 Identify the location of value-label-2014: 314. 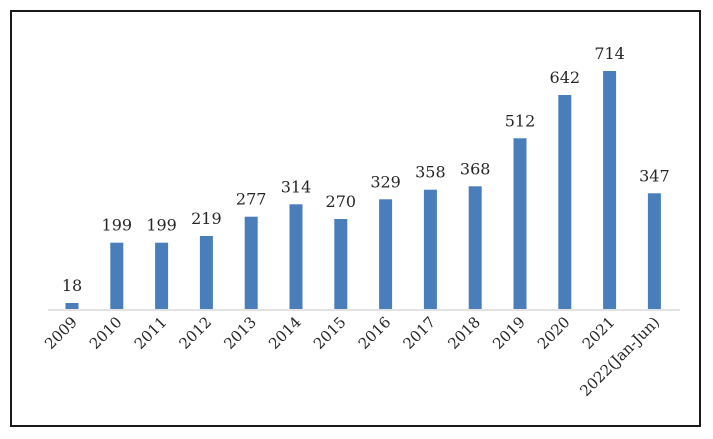
(296, 186).